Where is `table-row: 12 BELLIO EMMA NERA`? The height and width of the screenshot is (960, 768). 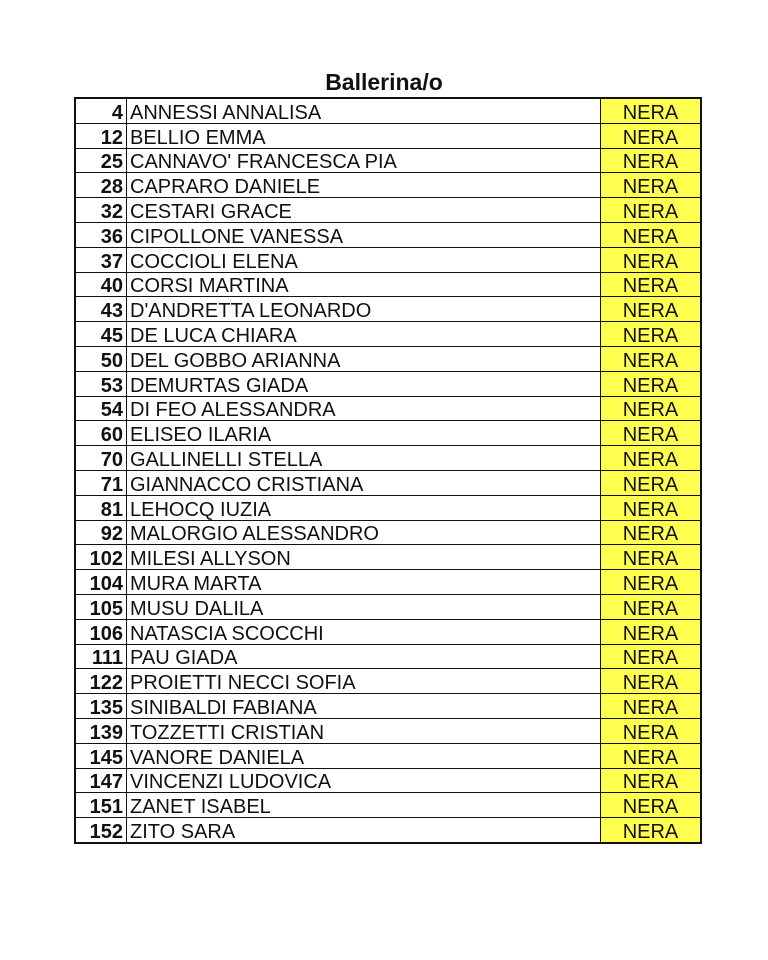 table-row: 12 BELLIO EMMA NERA is located at coordinates (388, 135).